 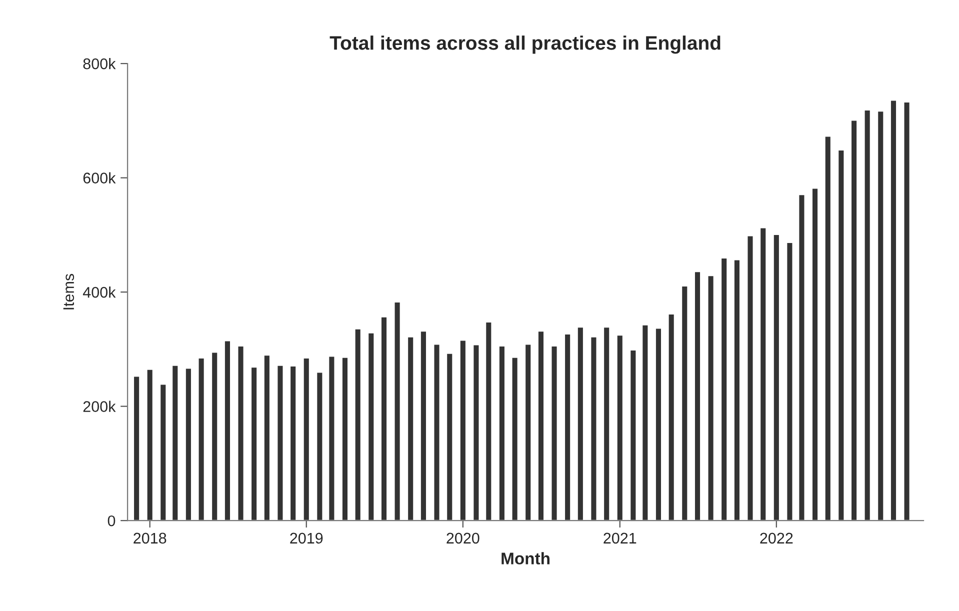 What do you see at coordinates (112, 520) in the screenshot?
I see `y-tick-label: 0` at bounding box center [112, 520].